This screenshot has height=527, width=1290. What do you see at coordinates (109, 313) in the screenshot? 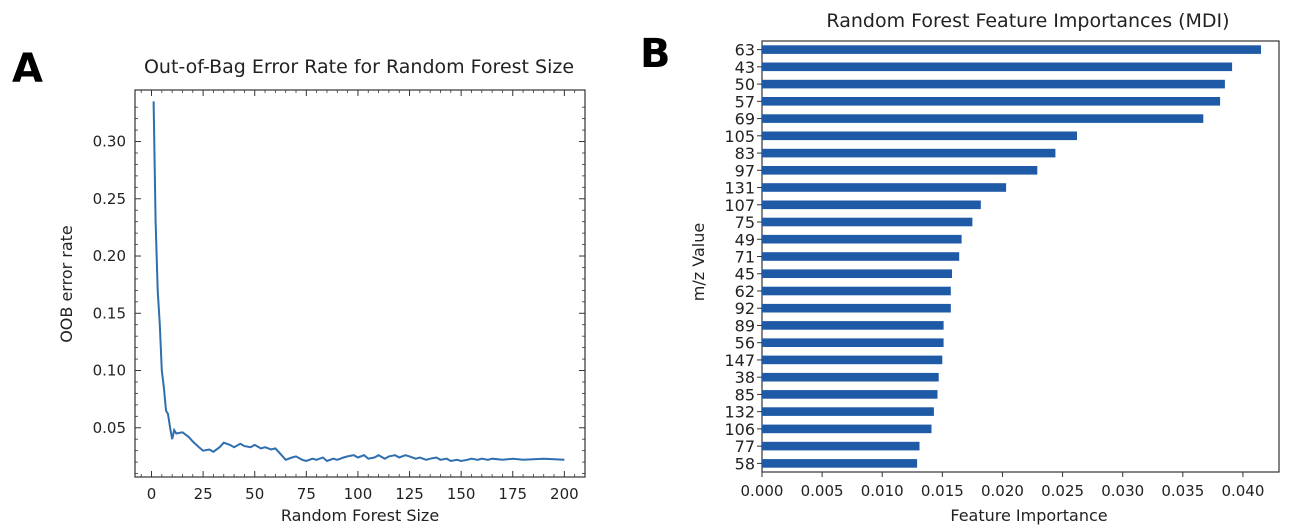
I see `chart-a-ytick-label: 0.15` at bounding box center [109, 313].